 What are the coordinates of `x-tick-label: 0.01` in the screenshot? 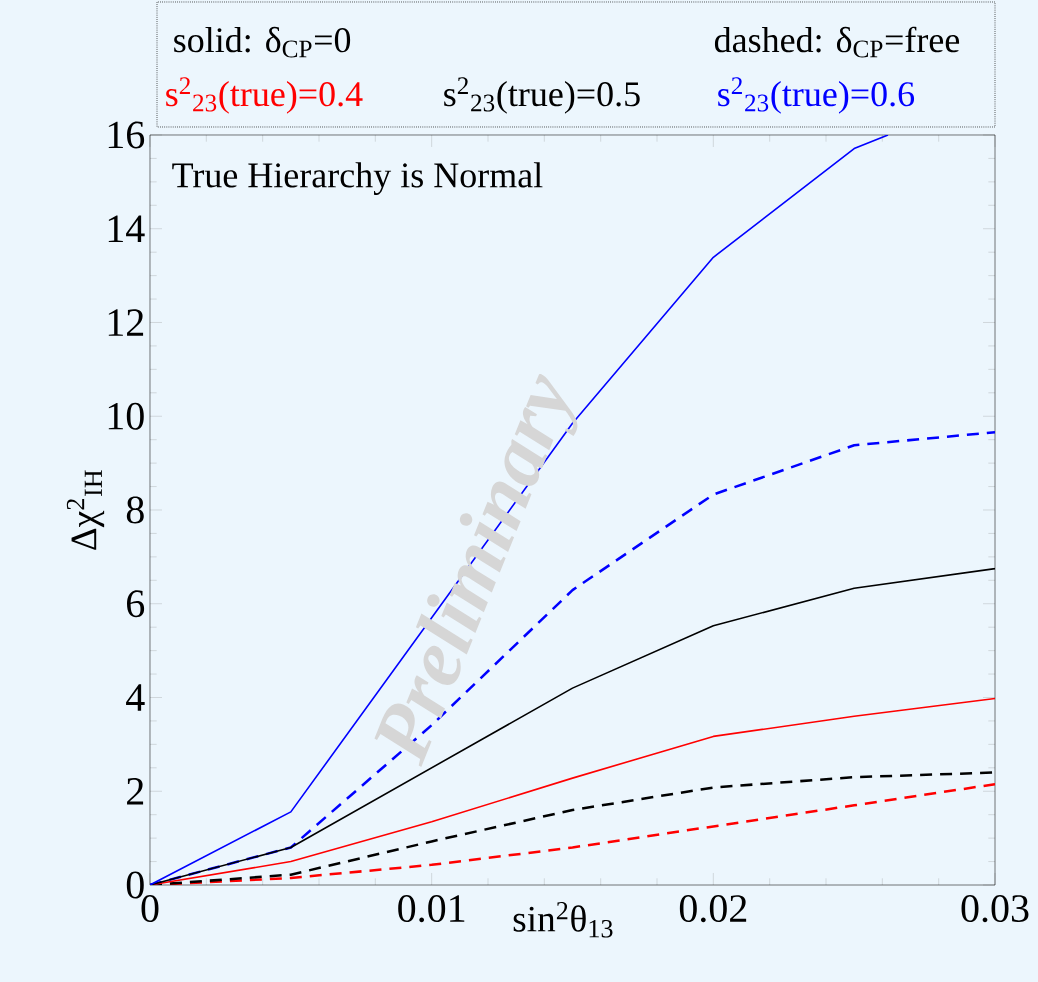 It's located at (431, 909).